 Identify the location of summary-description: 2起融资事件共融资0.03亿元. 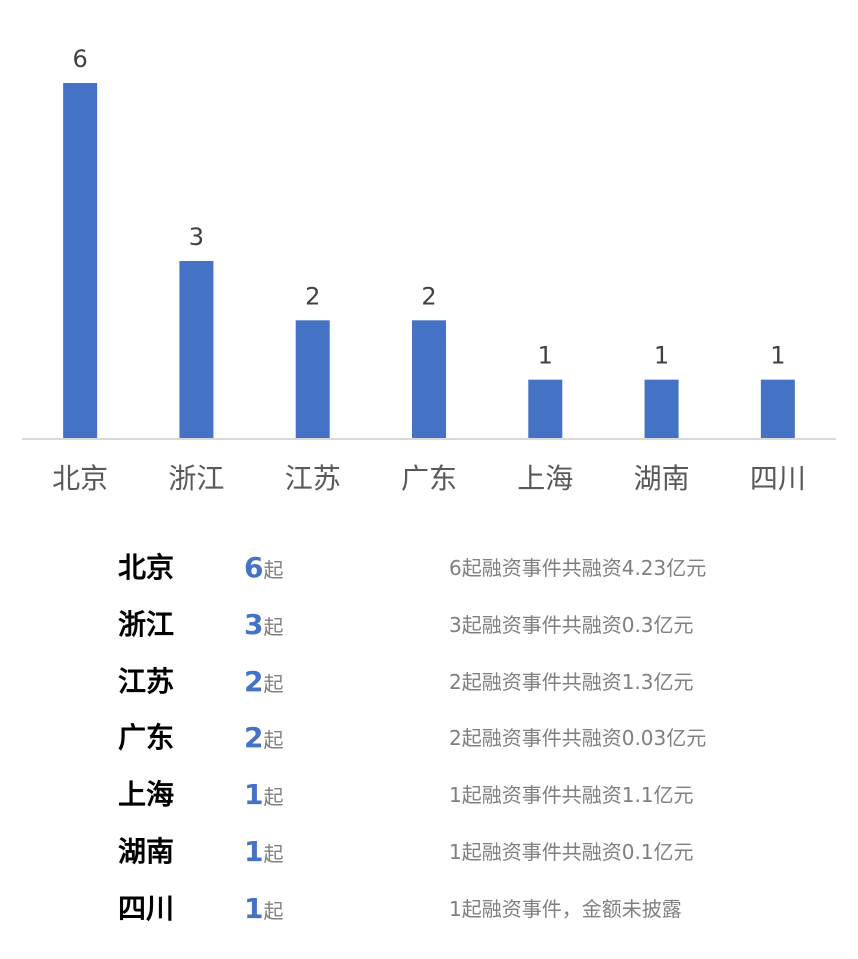
(578, 738).